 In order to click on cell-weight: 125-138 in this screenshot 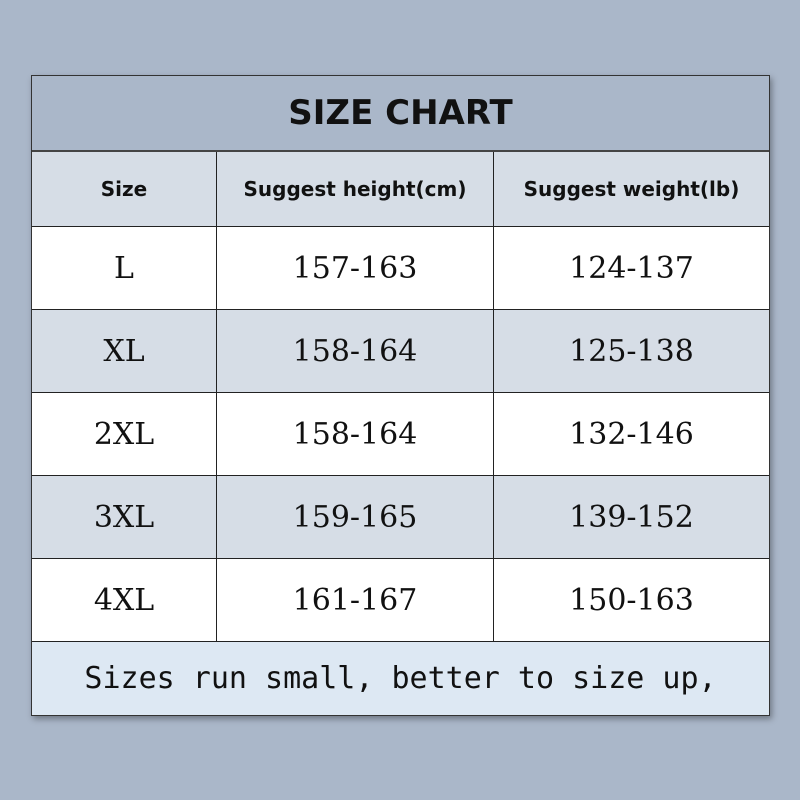, I will do `click(631, 351)`.